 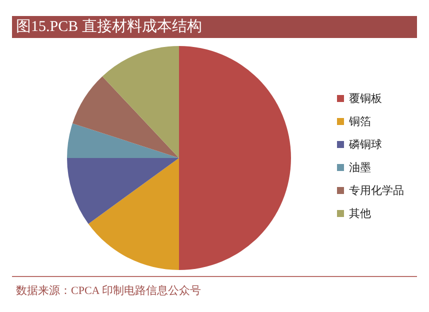 I want to click on legend-label: 铜箔, so click(x=359, y=121).